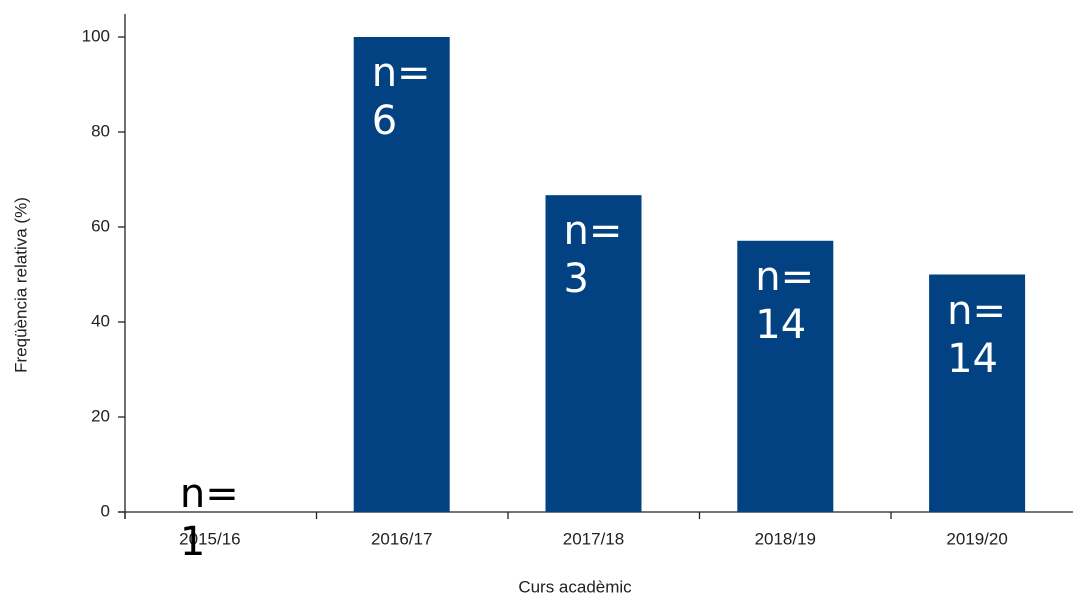 Image resolution: width=1073 pixels, height=599 pixels. I want to click on x-tick-label: 2015/16, so click(209, 538).